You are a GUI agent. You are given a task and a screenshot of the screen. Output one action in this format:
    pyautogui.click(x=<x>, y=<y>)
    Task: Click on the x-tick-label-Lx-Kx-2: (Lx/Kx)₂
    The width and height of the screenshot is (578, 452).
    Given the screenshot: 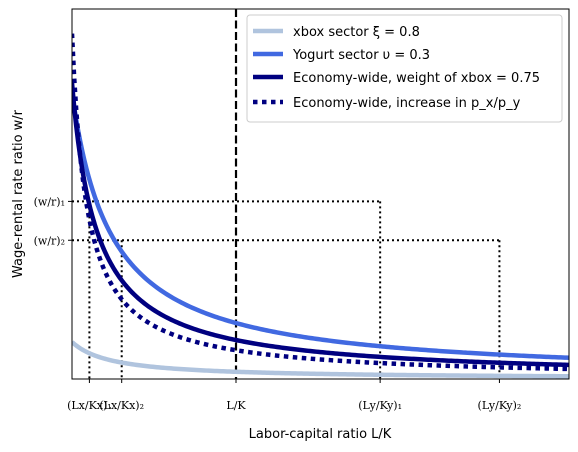 What is the action you would take?
    pyautogui.click(x=121, y=405)
    